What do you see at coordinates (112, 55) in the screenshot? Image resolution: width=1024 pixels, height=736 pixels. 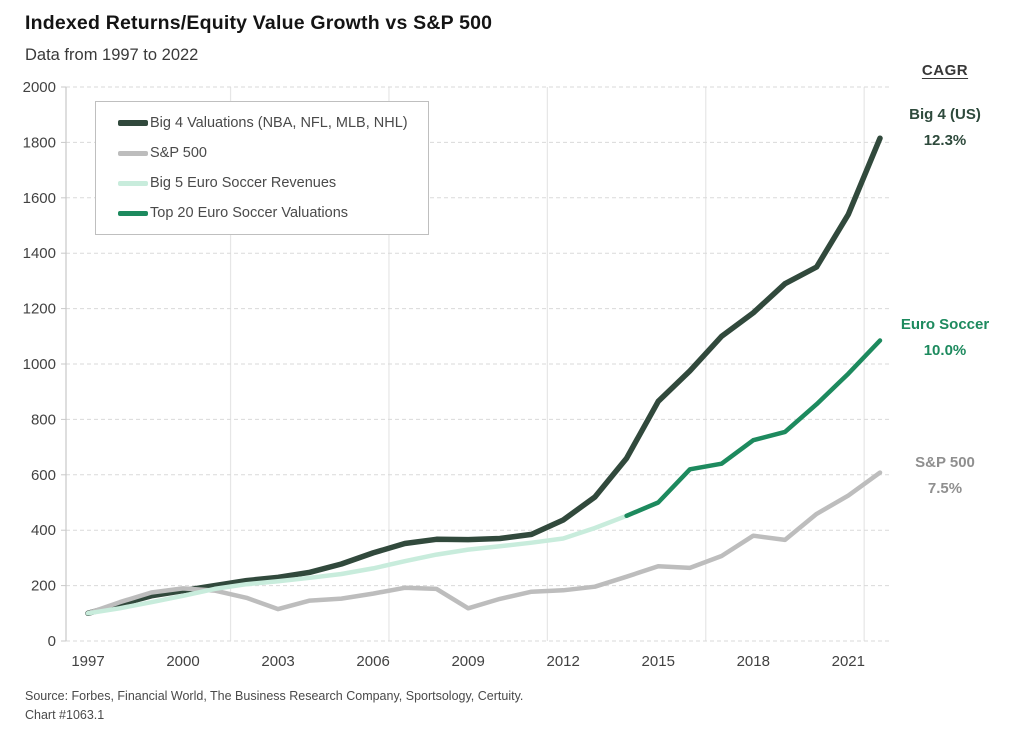 I see `page-subtitle: Data from 1997 to 2022` at bounding box center [112, 55].